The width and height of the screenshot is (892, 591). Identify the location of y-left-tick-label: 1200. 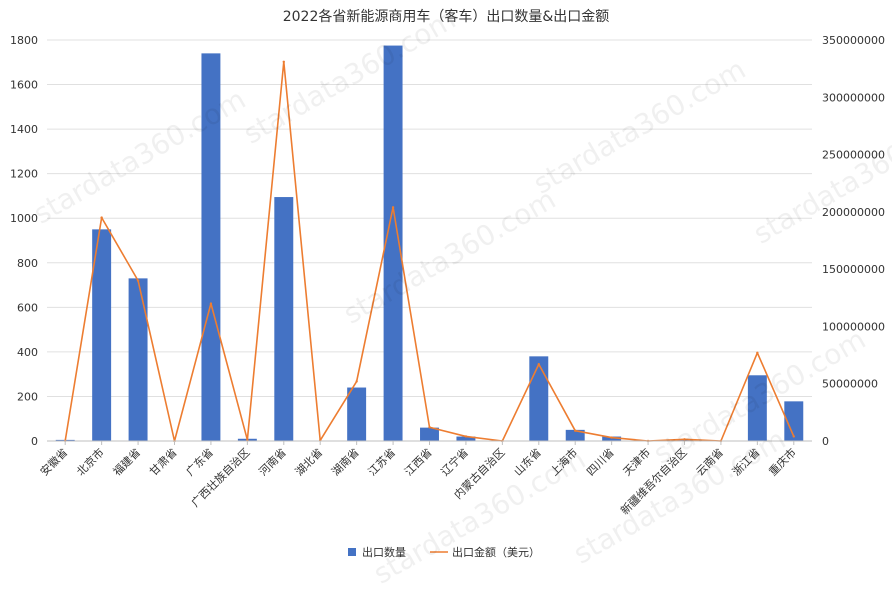
(24, 174).